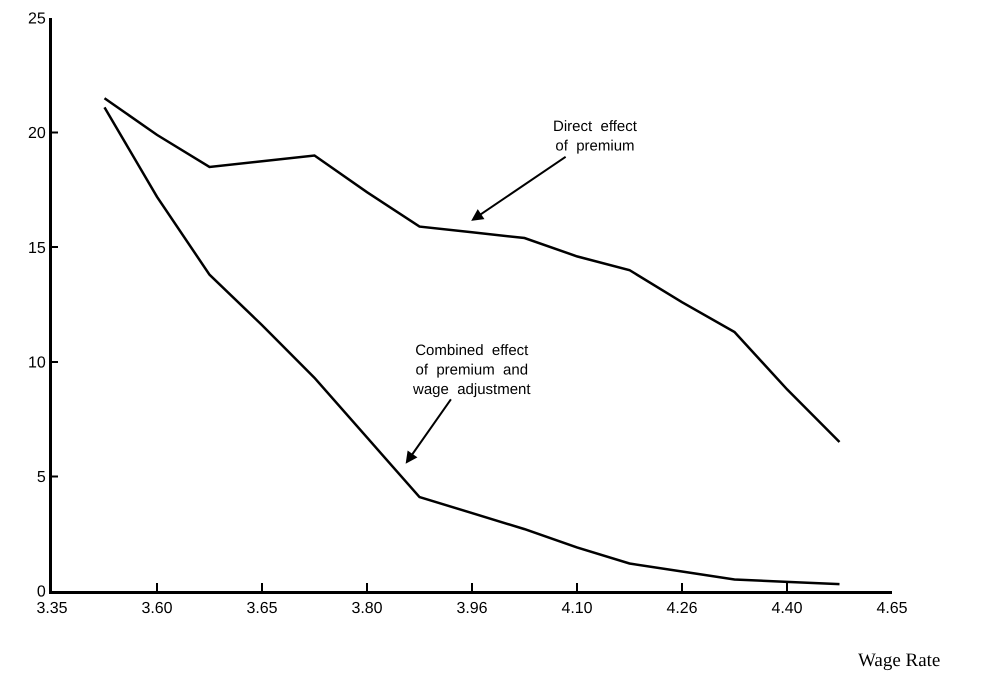  Describe the element at coordinates (787, 609) in the screenshot. I see `x-tick-label: 4.40` at that location.